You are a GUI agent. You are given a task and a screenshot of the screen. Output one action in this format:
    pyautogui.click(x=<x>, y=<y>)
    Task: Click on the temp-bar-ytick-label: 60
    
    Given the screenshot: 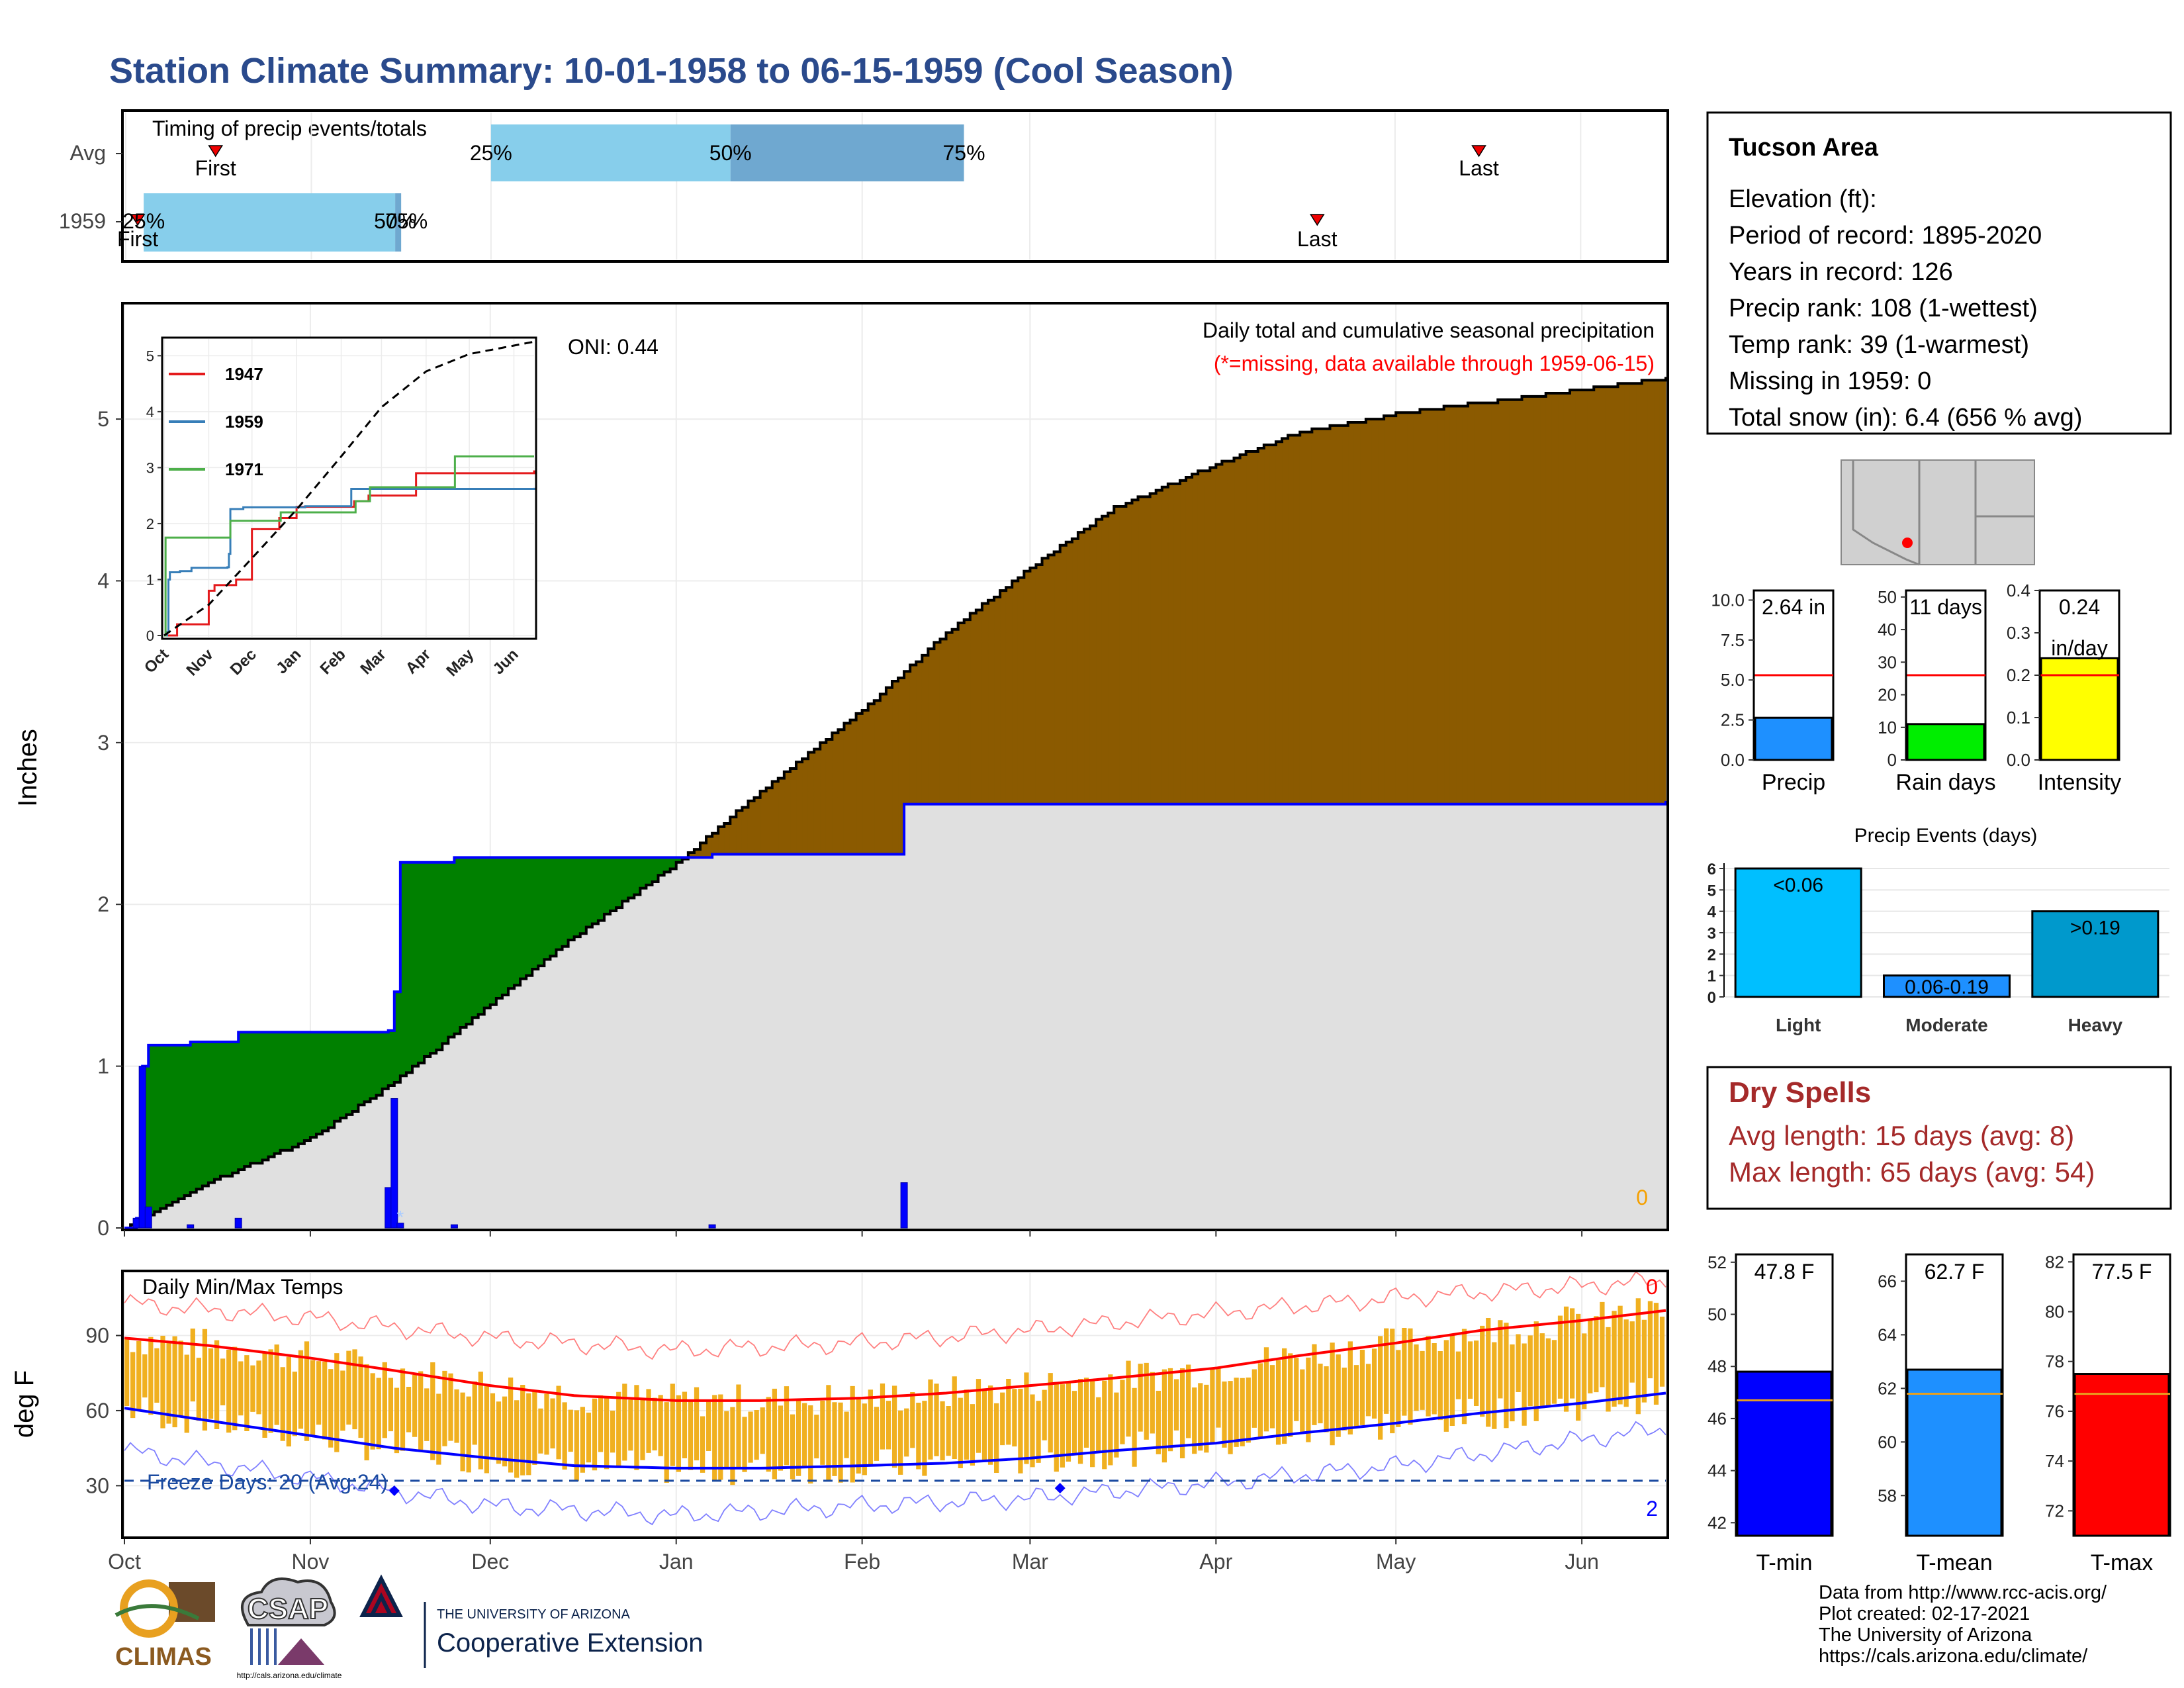 What is the action you would take?
    pyautogui.click(x=1888, y=1442)
    